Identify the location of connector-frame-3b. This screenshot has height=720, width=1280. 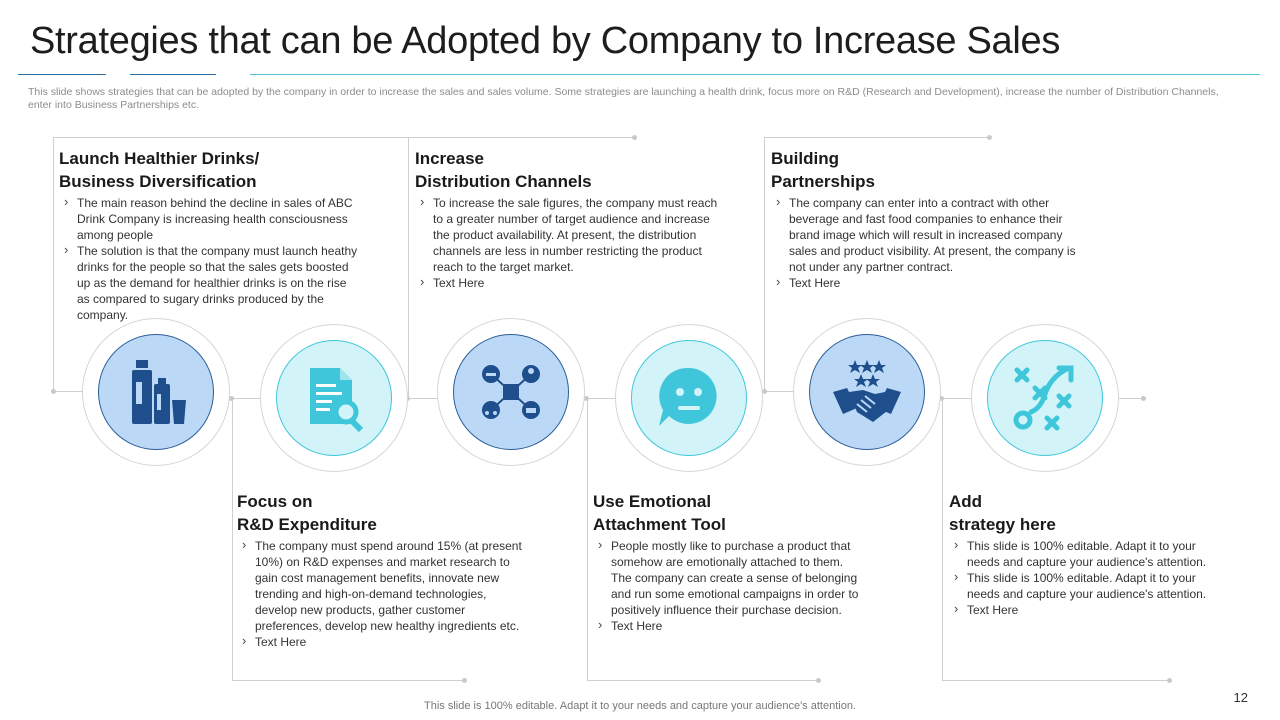
(426, 398).